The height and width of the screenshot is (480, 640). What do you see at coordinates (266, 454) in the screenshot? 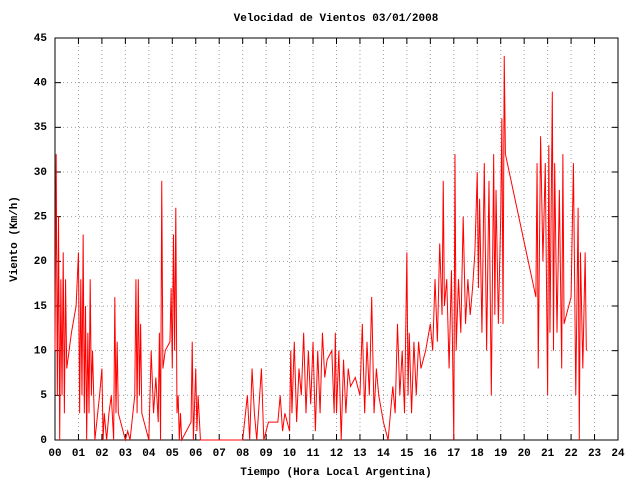
I see `x-tick-label: 09` at bounding box center [266, 454].